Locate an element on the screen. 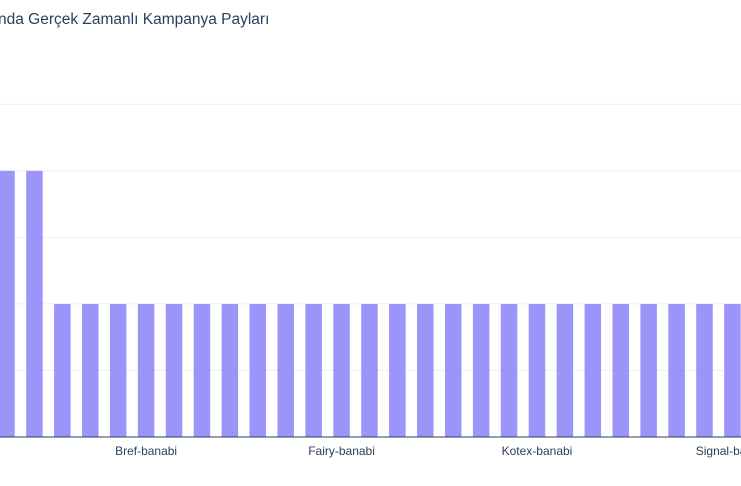 This screenshot has width=741, height=486. x-tick-label: Kotex-banabi is located at coordinates (537, 451).